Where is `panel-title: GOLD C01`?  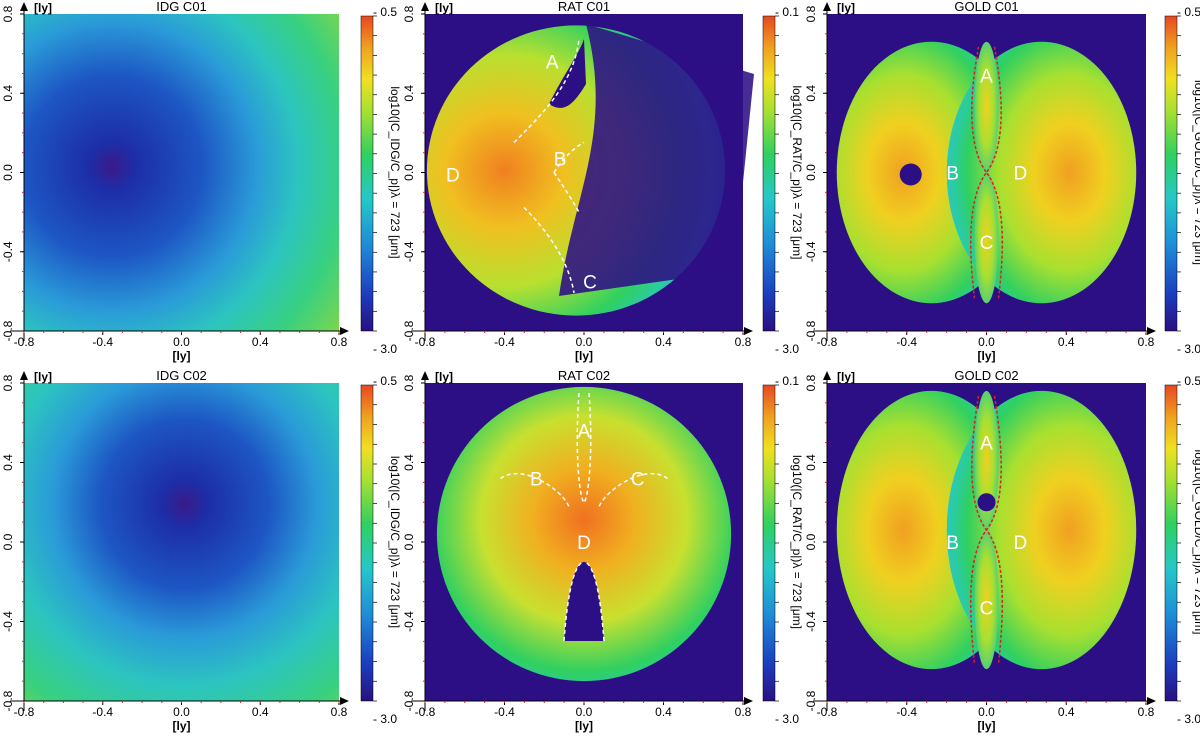
panel-title: GOLD C01 is located at coordinates (986, 7).